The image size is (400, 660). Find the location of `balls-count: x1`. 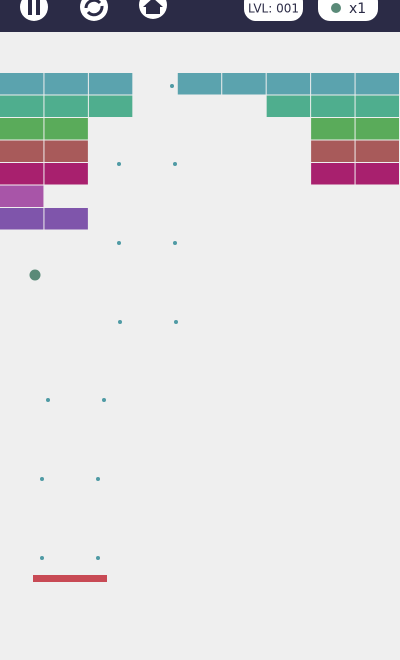

balls-count: x1 is located at coordinates (357, 9).